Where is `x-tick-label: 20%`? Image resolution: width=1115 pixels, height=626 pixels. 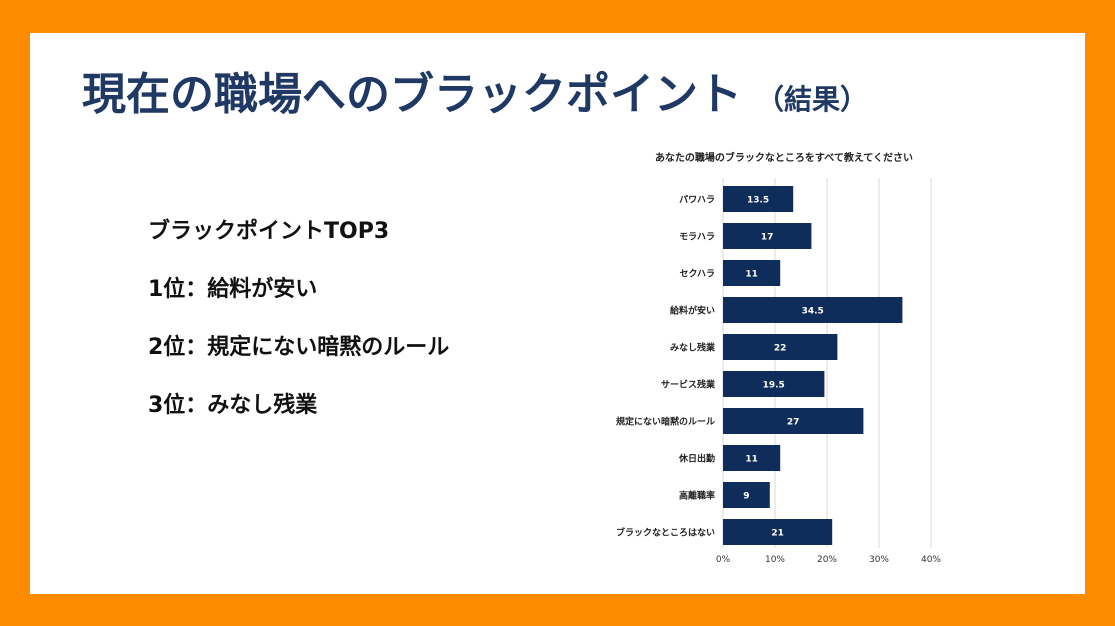 x-tick-label: 20% is located at coordinates (827, 560).